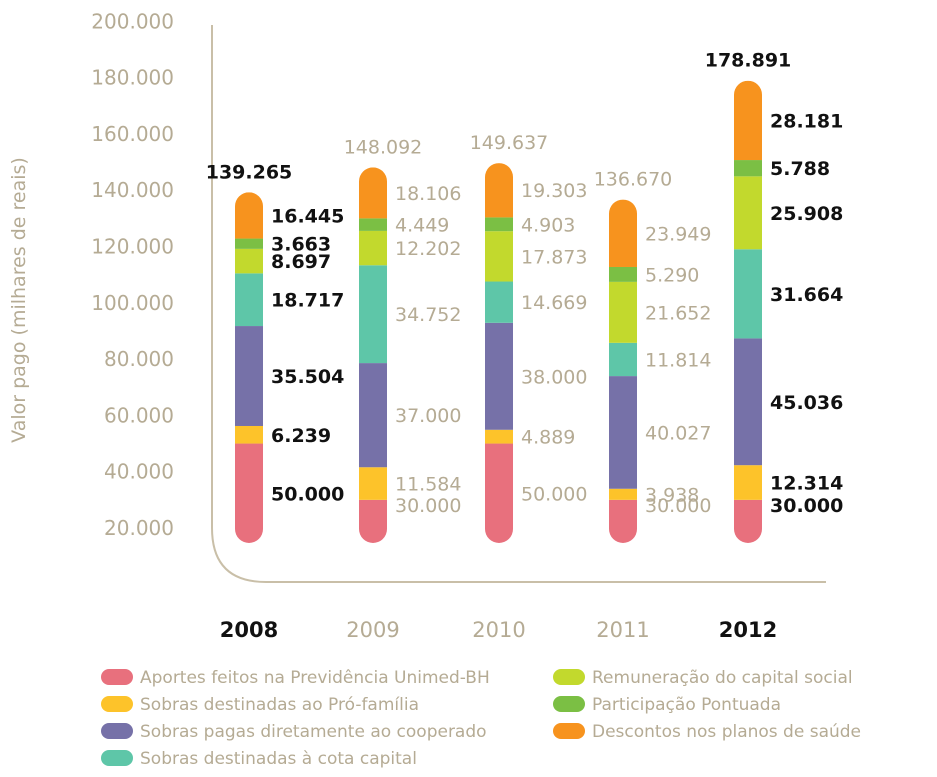 Image resolution: width=937 pixels, height=777 pixels. I want to click on data-label: 18.106, so click(428, 194).